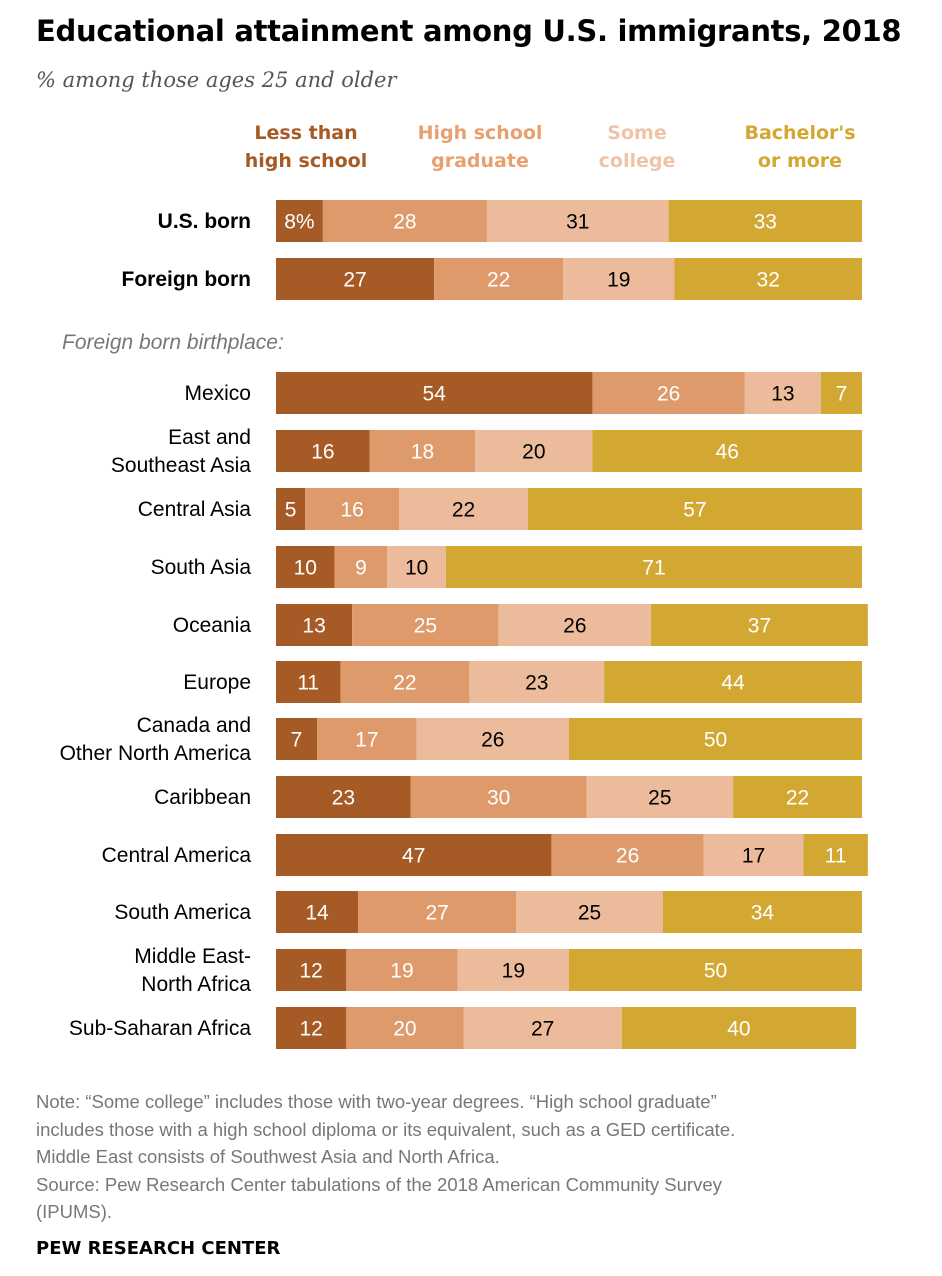 This screenshot has width=942, height=1276. I want to click on row-label: East and, so click(209, 437).